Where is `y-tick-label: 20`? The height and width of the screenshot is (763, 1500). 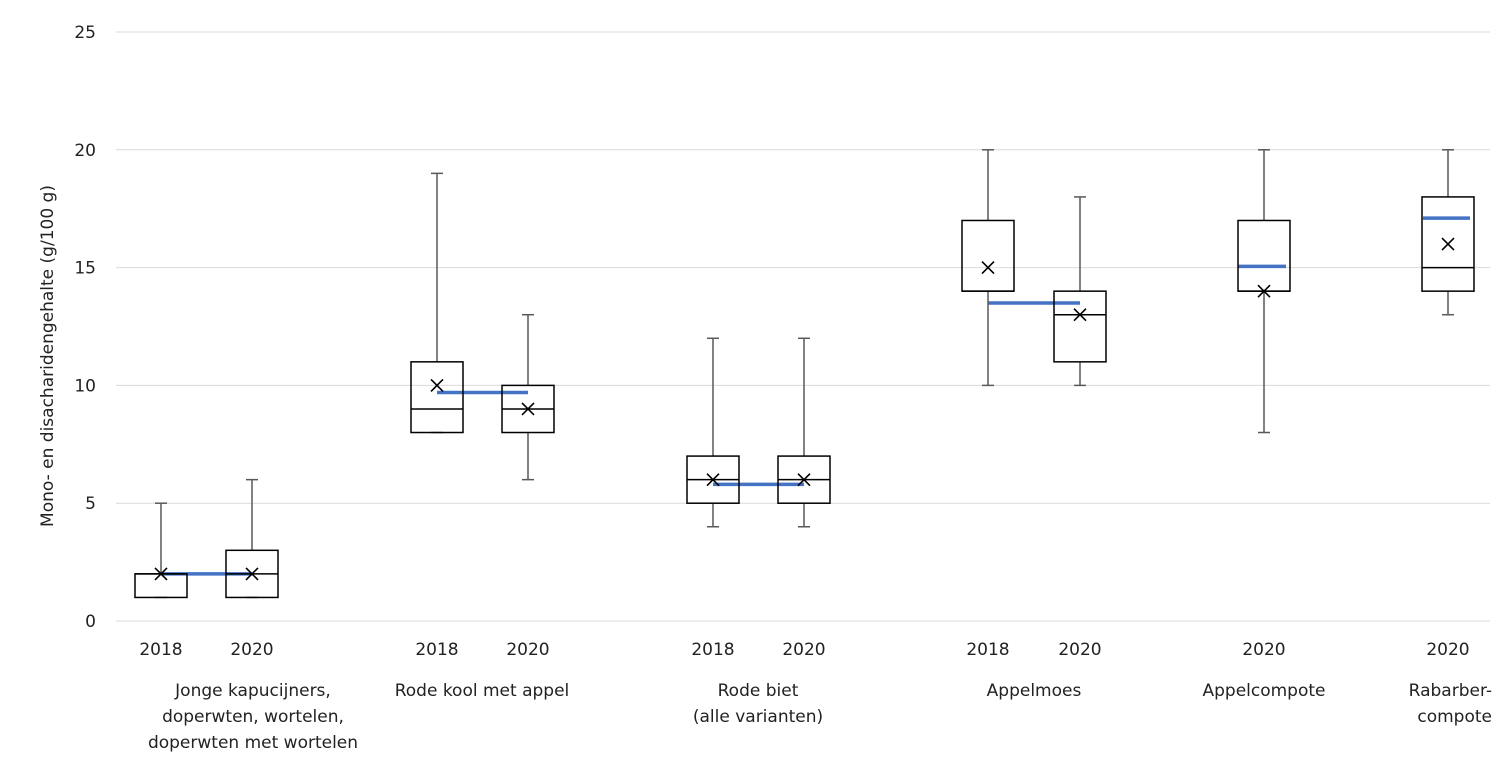 y-tick-label: 20 is located at coordinates (85, 151).